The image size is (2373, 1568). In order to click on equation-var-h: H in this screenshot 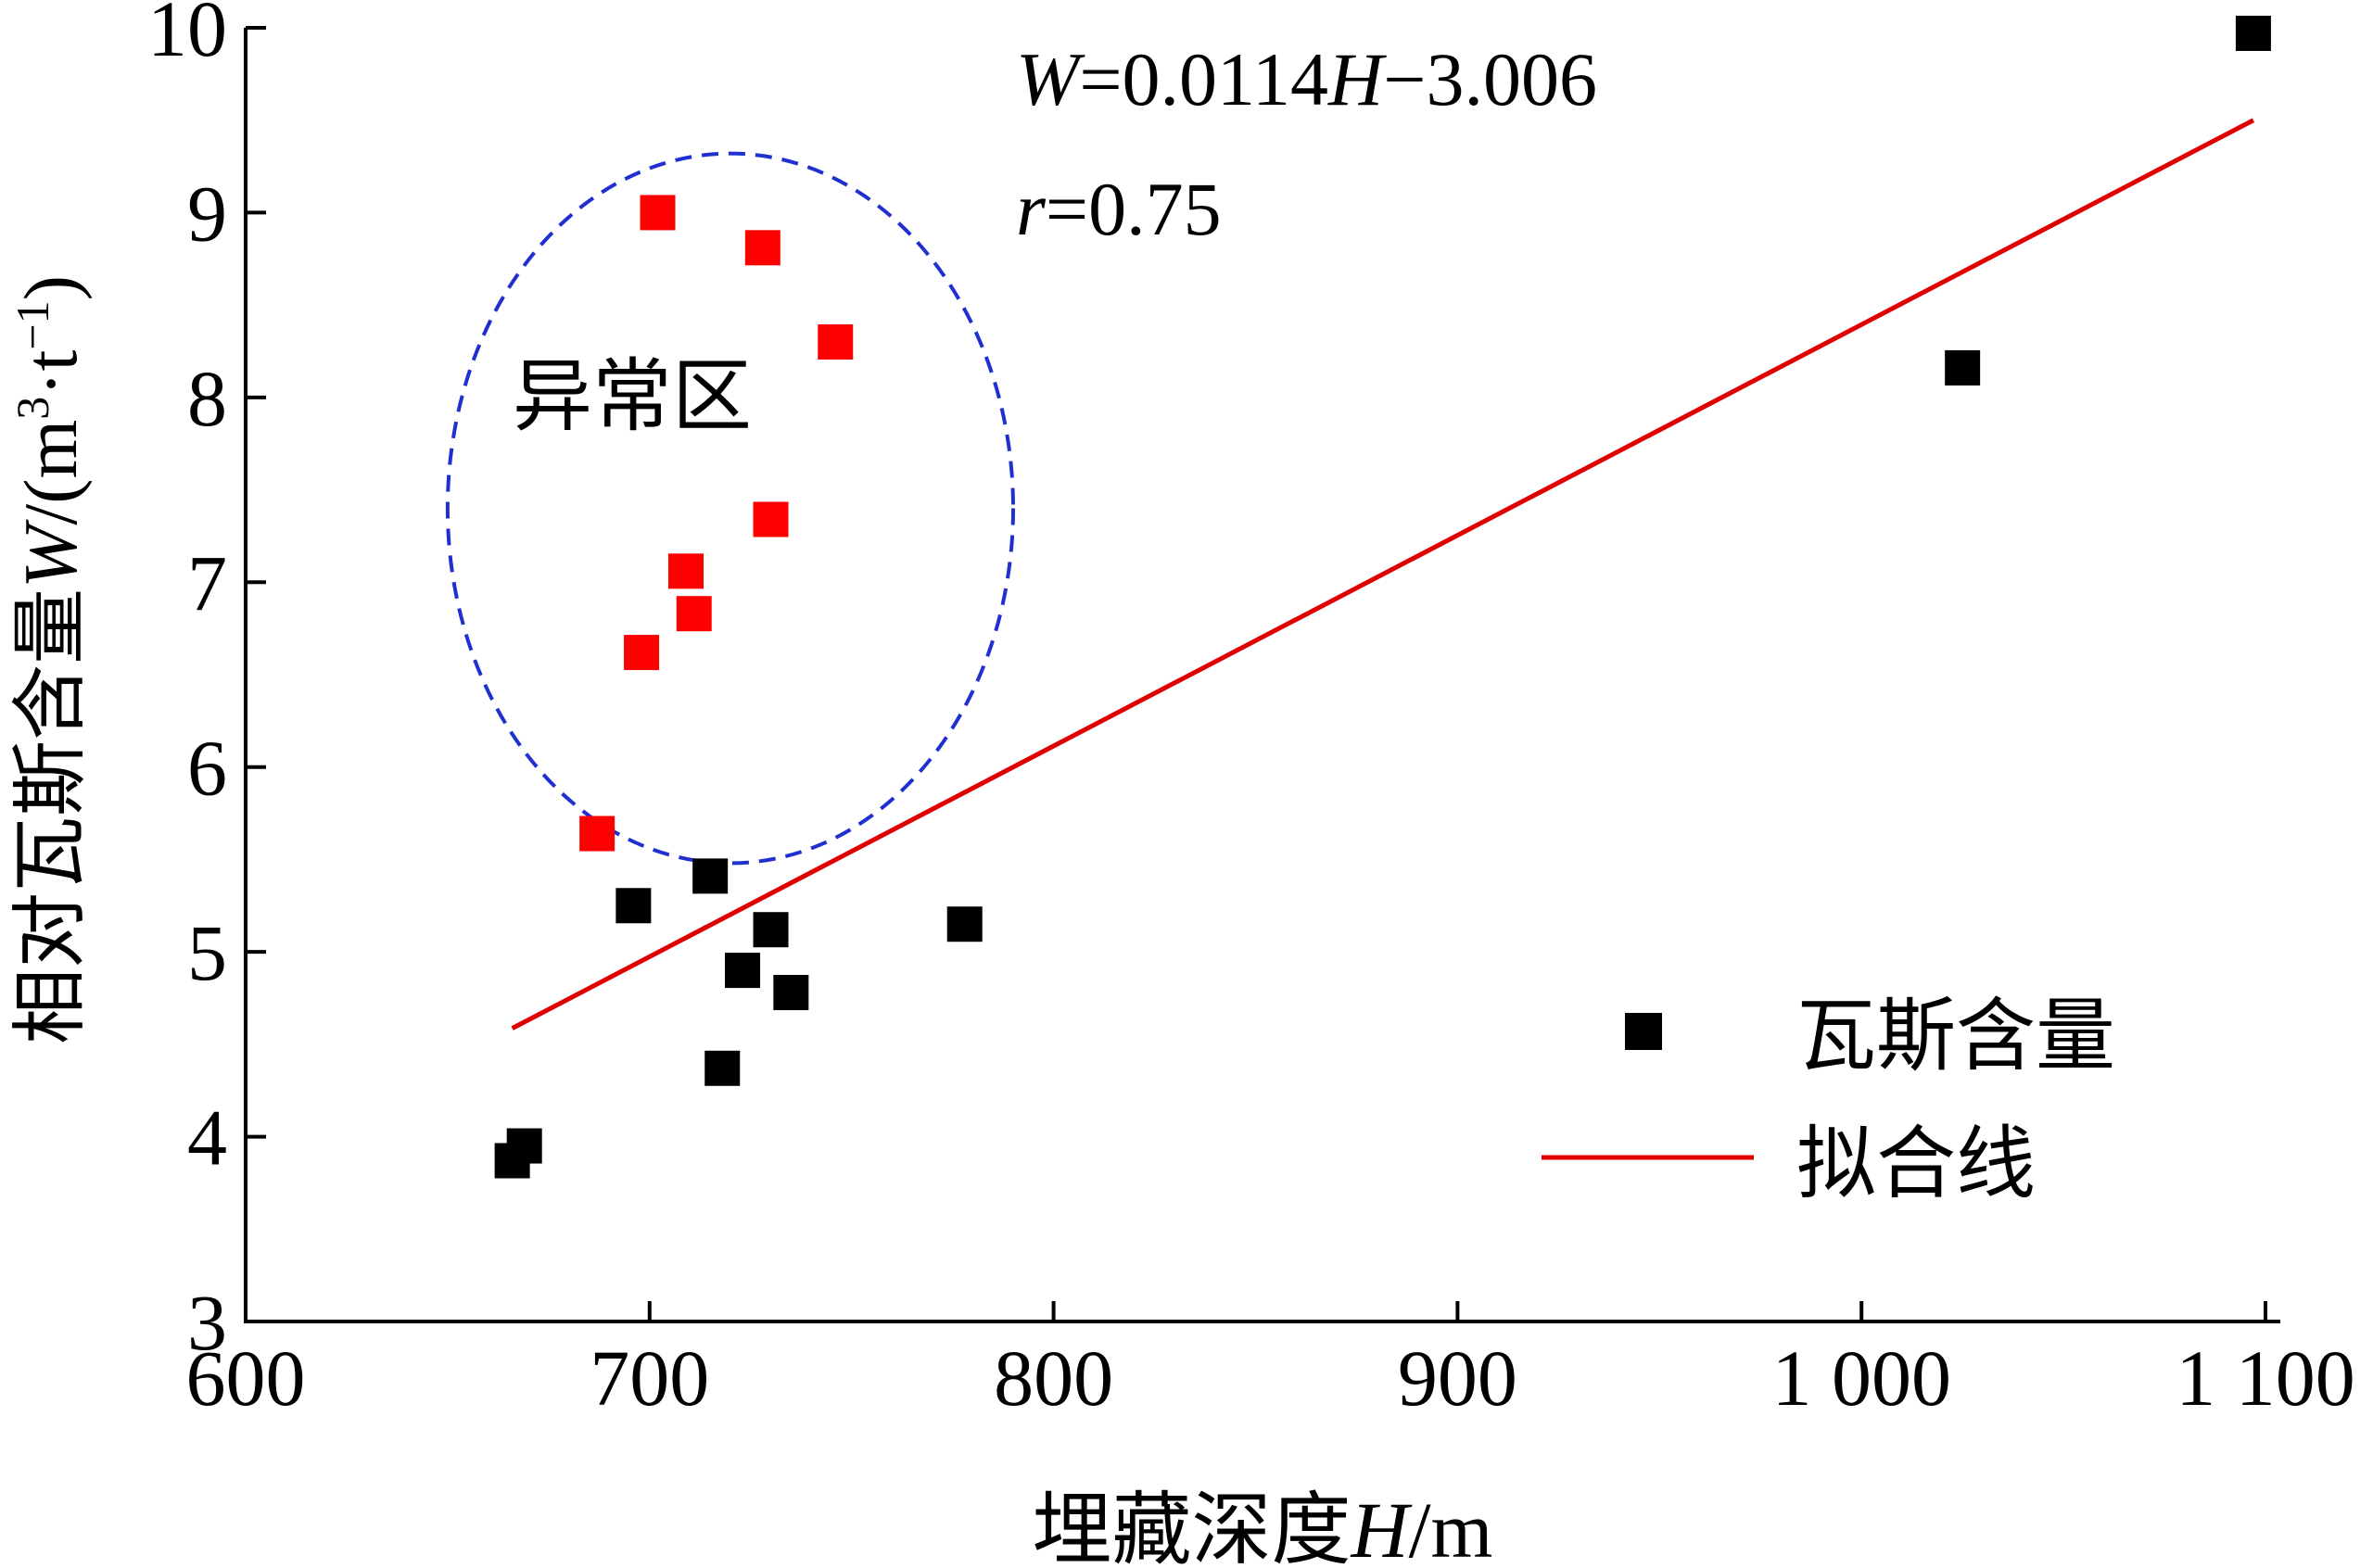, I will do `click(1357, 79)`.